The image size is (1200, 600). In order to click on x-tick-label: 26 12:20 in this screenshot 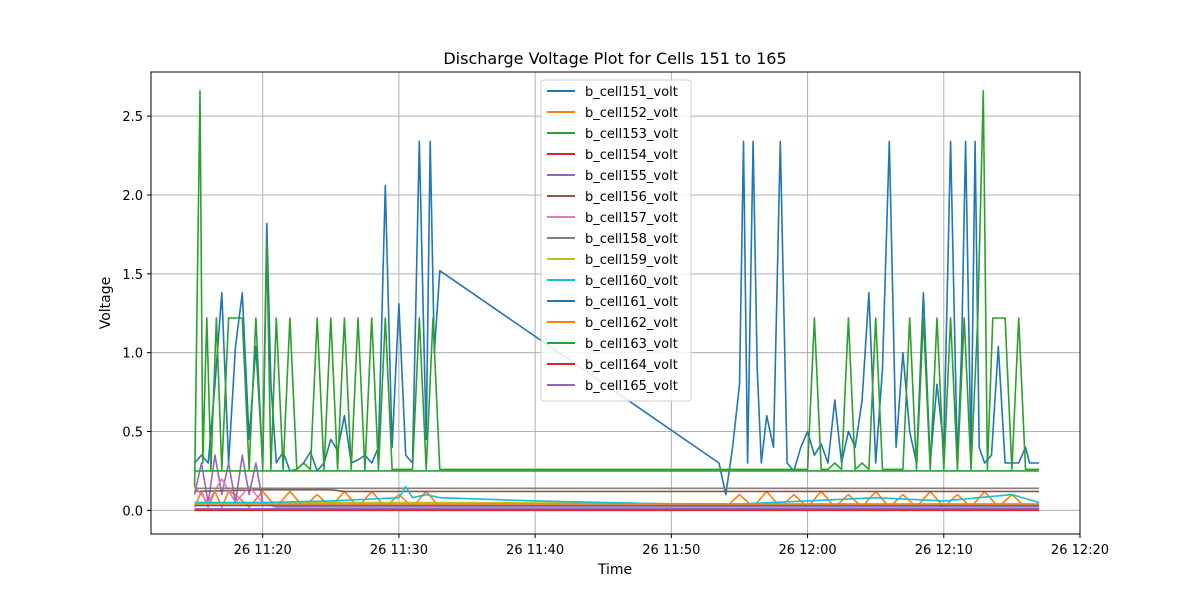, I will do `click(1080, 550)`.